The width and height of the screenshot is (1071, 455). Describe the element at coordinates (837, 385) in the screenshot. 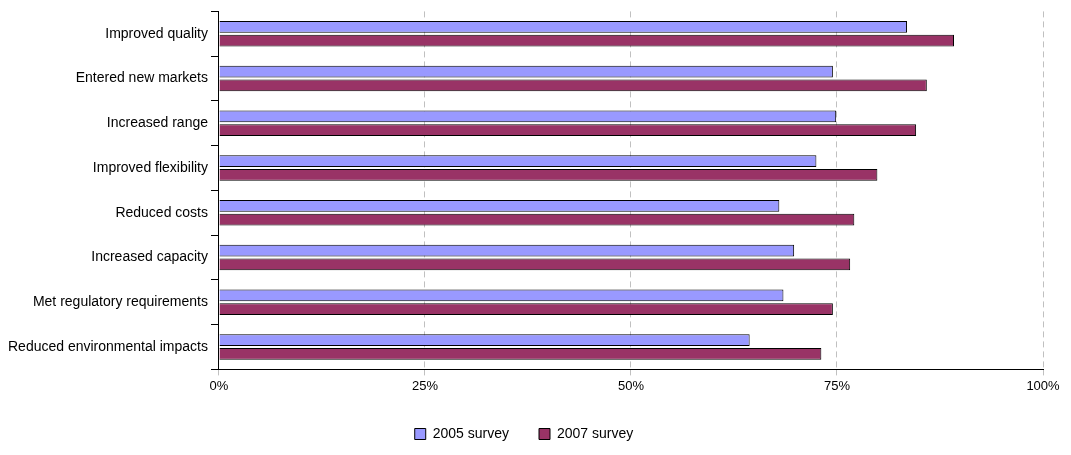

I see `x-tick-label: 75%` at that location.